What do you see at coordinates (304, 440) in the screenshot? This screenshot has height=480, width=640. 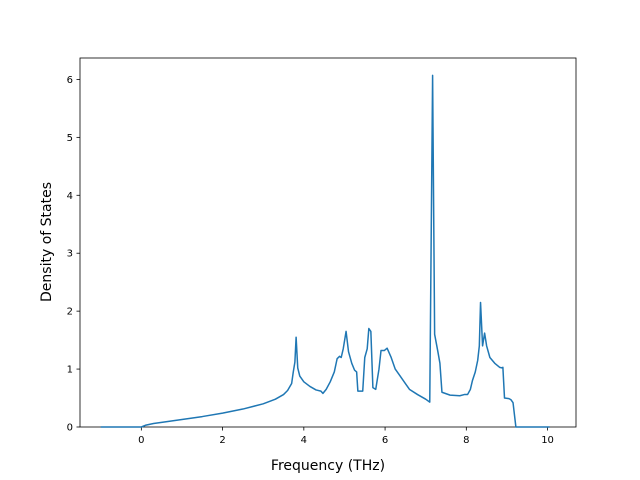 I see `x-tick-label: 4` at bounding box center [304, 440].